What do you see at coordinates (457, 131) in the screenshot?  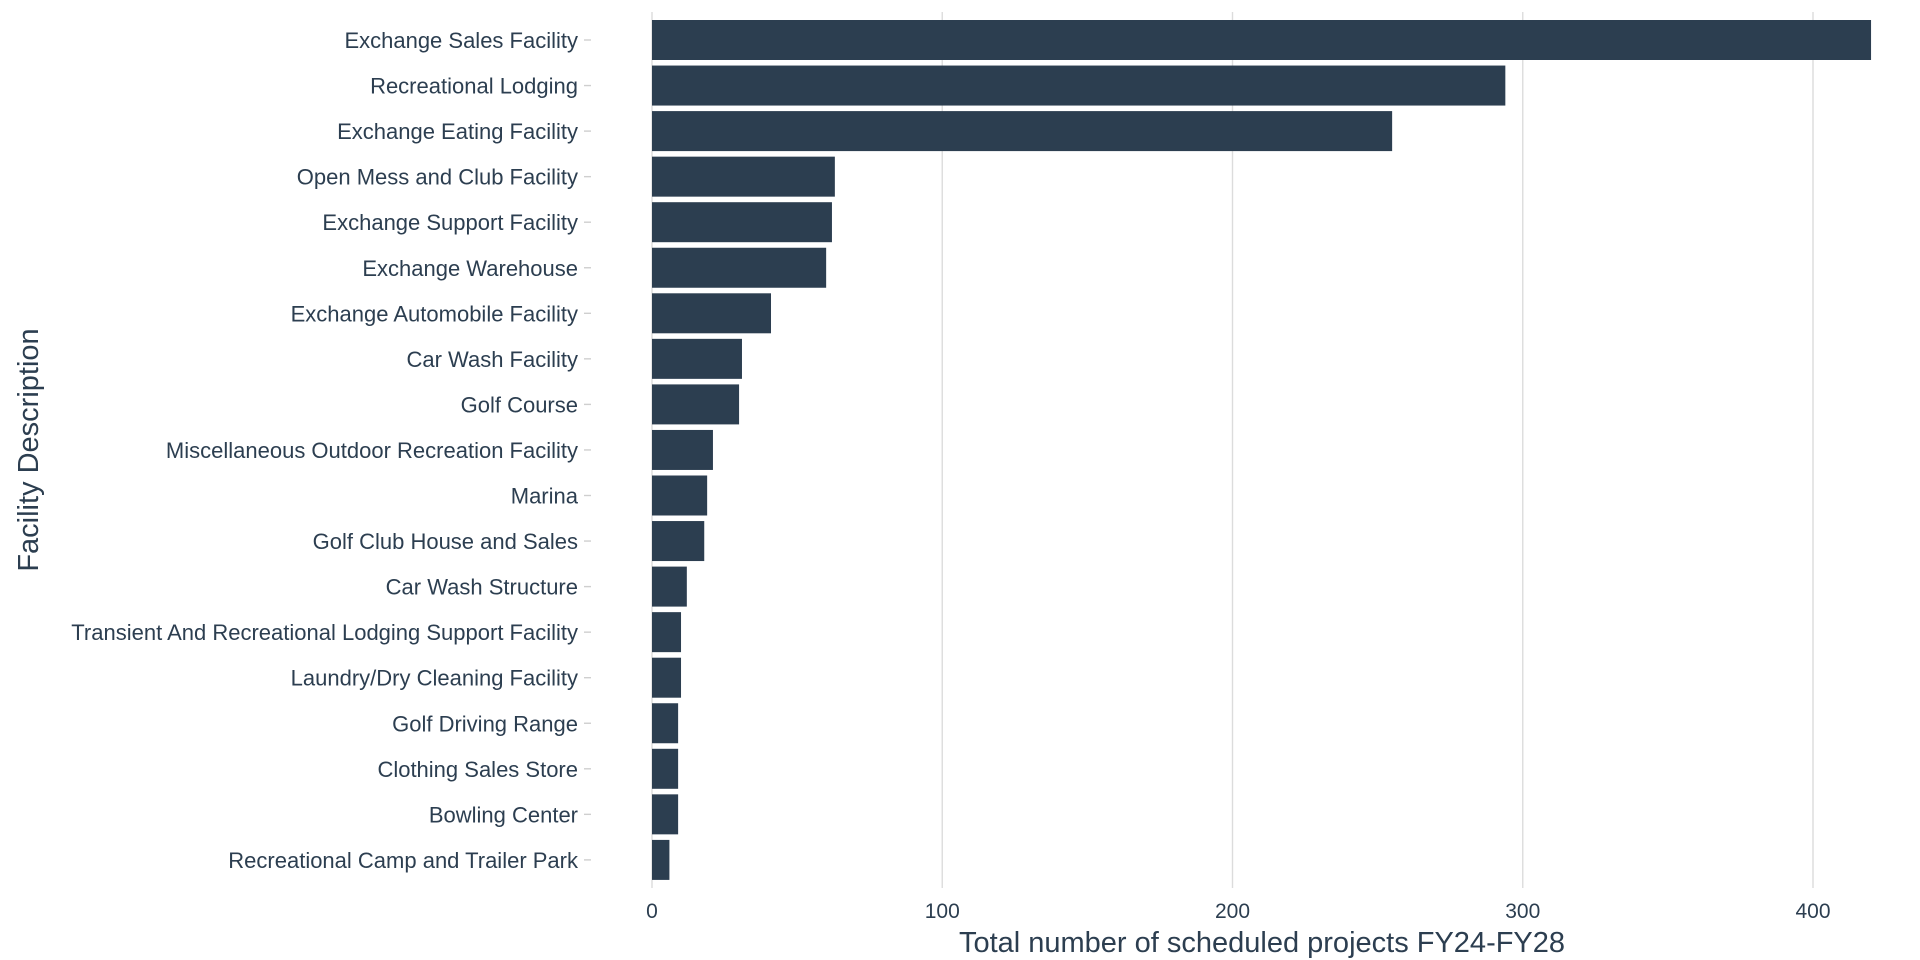 I see `category-label: Exchange Eating Facility` at bounding box center [457, 131].